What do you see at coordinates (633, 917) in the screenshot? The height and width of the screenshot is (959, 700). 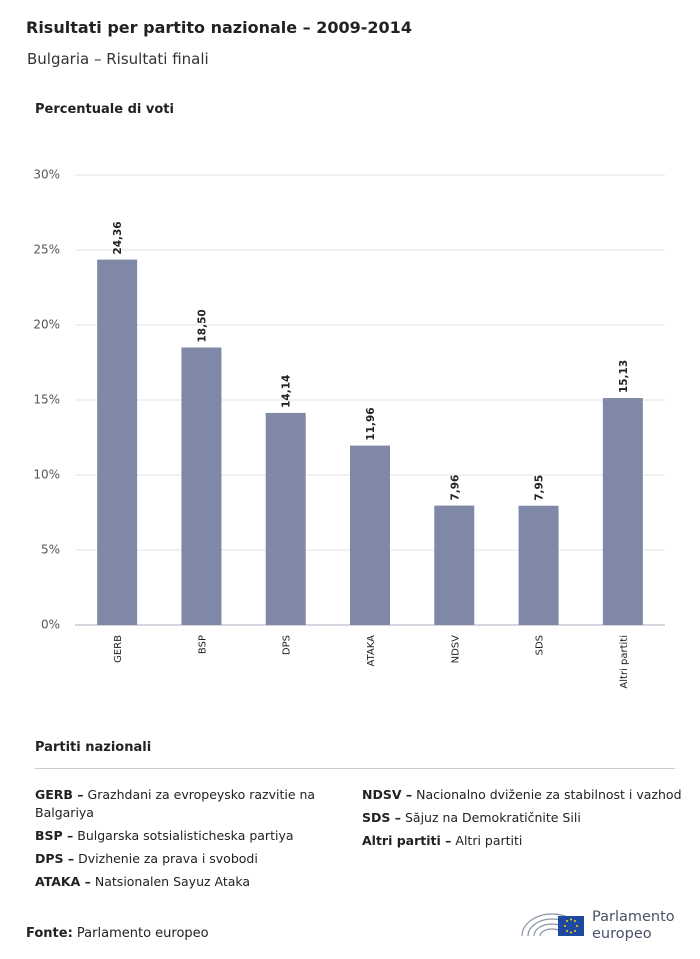 I see `logo-text: Parlamento` at bounding box center [633, 917].